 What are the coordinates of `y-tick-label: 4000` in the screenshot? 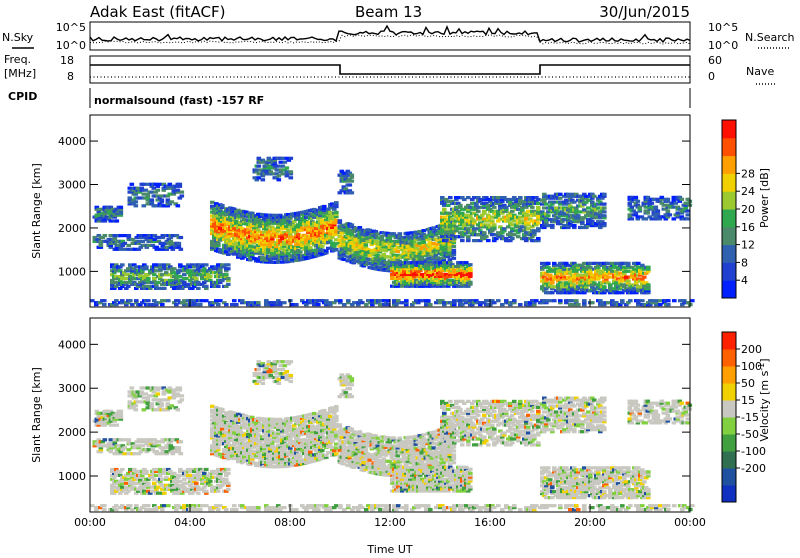 It's located at (72, 141).